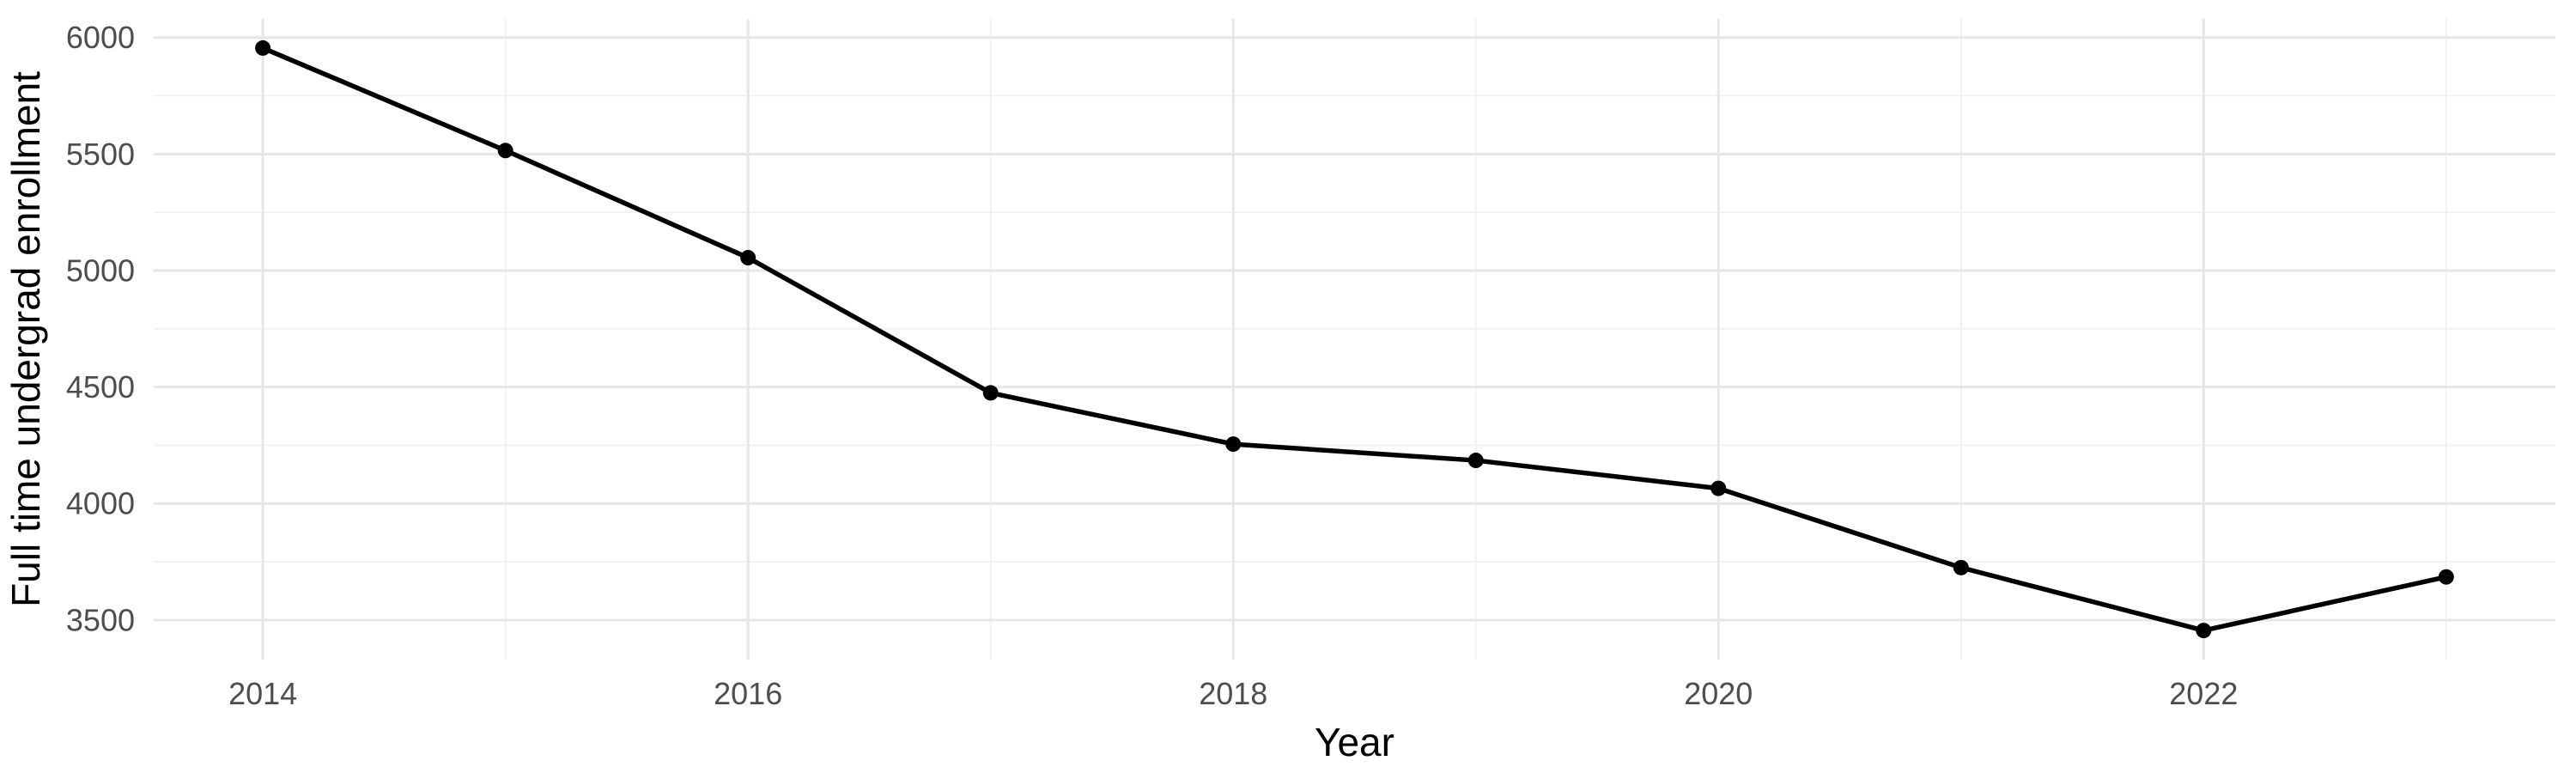  Describe the element at coordinates (1718, 693) in the screenshot. I see `x-tick-label-2020: 2020` at that location.